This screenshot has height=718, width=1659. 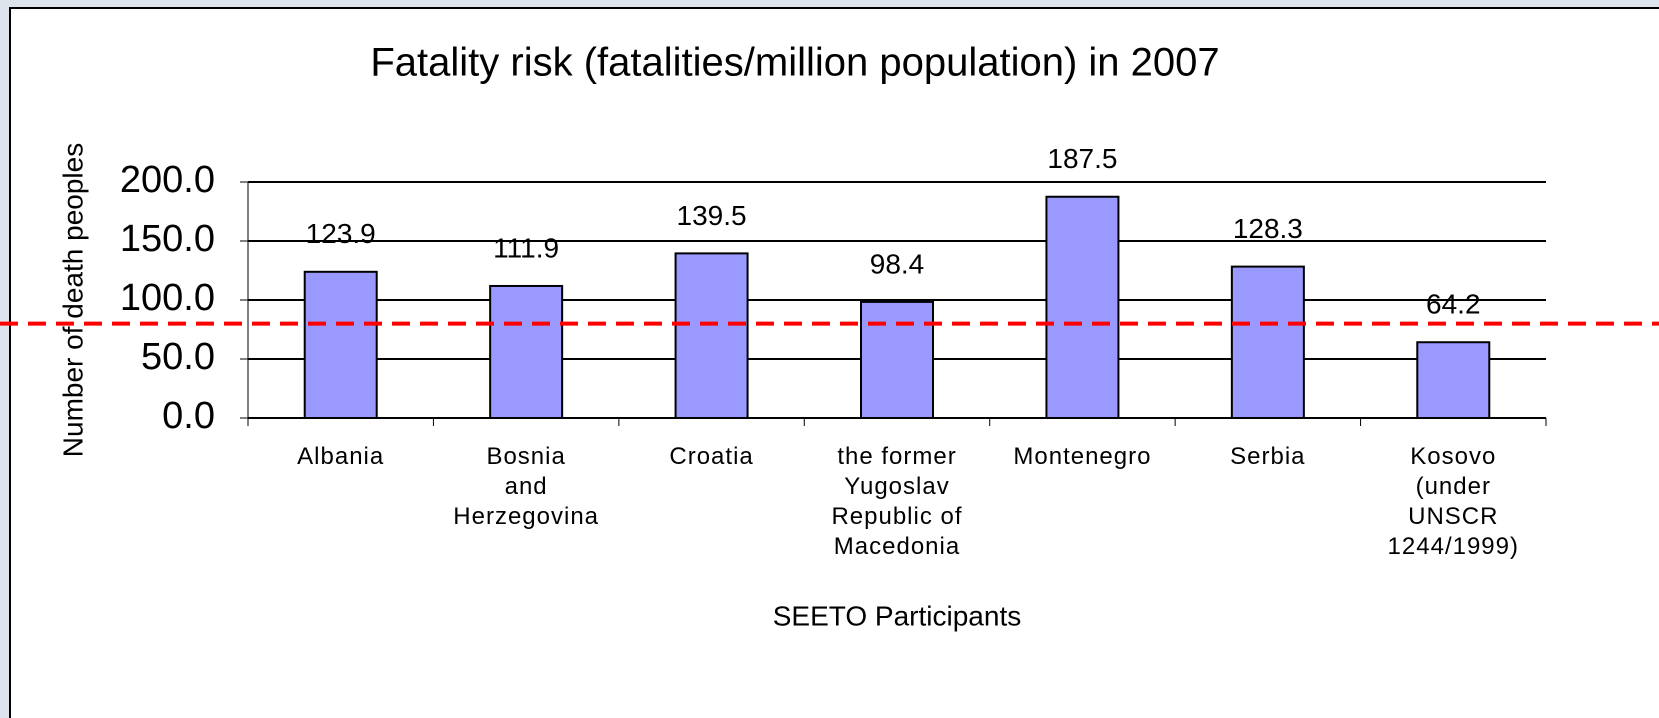 I want to click on y-axis-title: Number of death peoples, so click(x=72, y=300).